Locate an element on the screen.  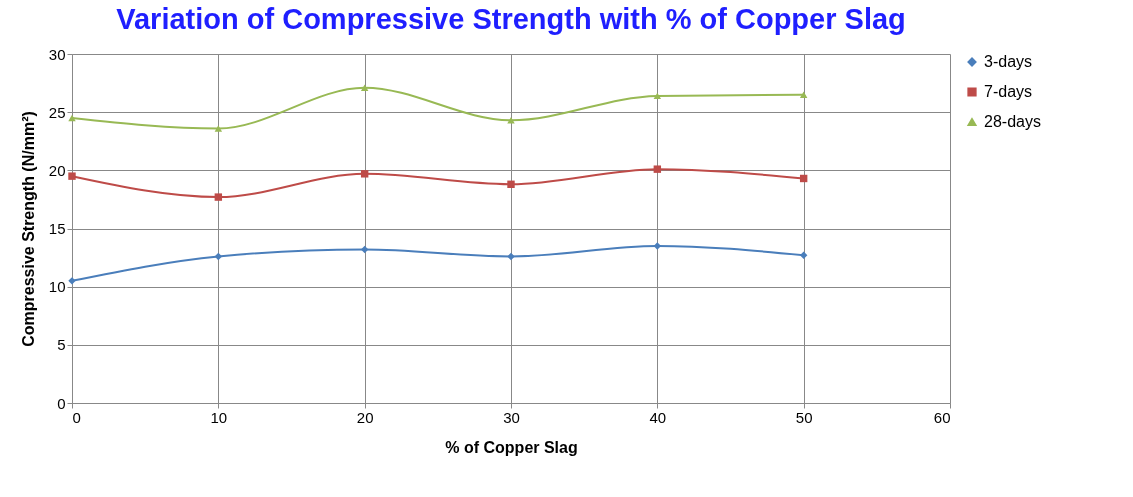
y-tick-label: 30 is located at coordinates (57, 54).